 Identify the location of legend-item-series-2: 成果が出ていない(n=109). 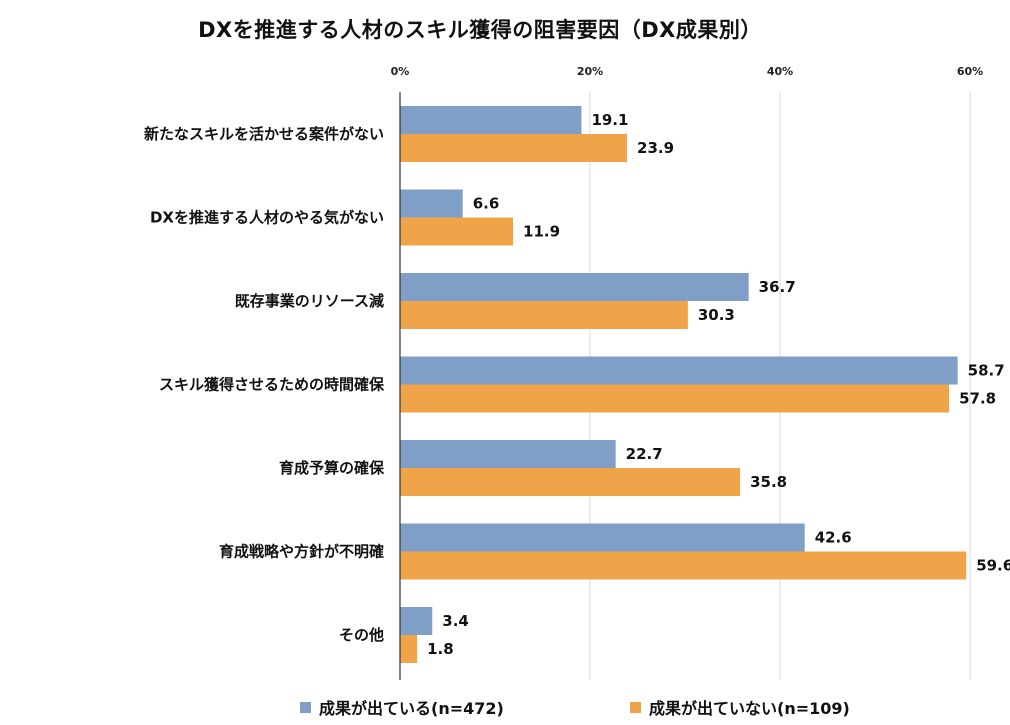
(740, 707).